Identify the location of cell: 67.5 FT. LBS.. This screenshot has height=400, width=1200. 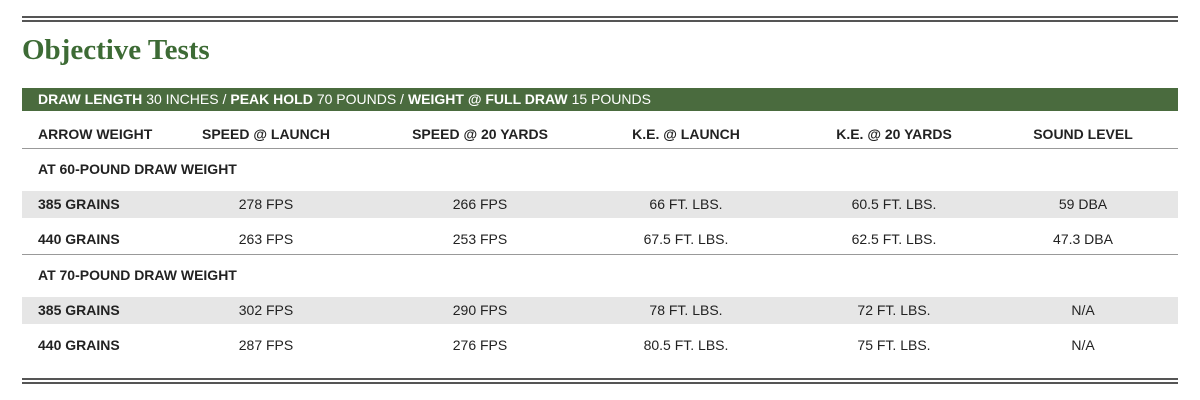
(686, 239).